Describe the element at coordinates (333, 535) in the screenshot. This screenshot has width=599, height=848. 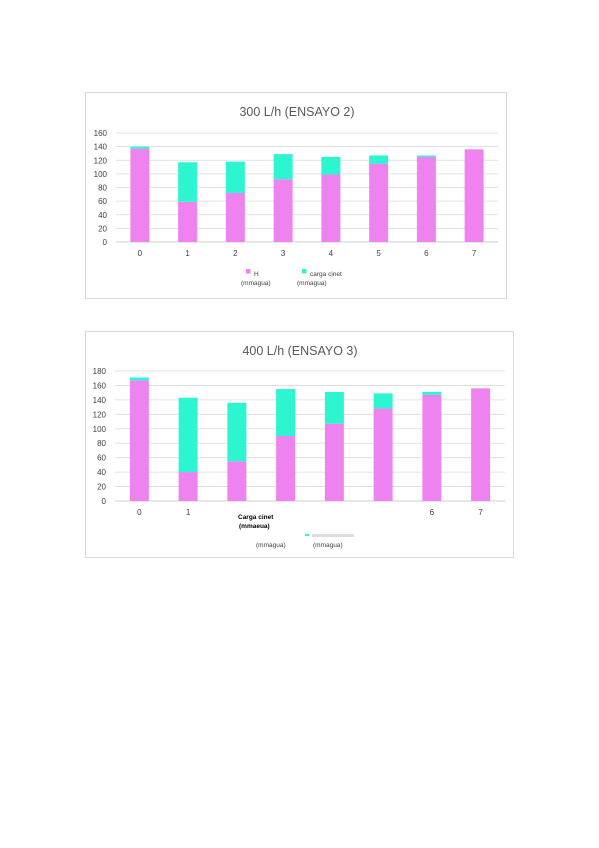
I see `legend-text-clipped` at that location.